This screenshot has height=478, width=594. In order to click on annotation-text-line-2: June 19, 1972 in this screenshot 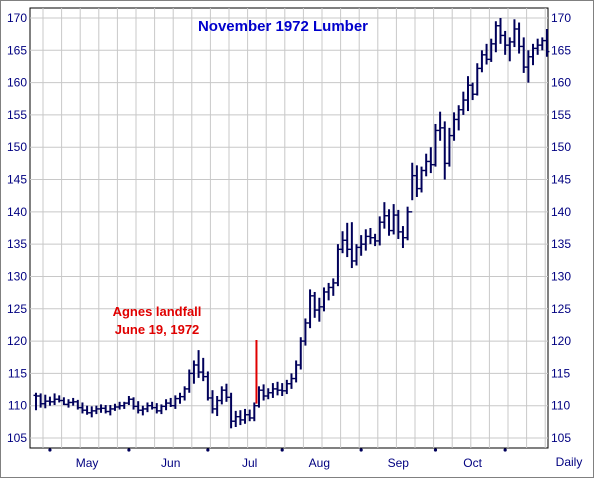, I will do `click(157, 329)`.